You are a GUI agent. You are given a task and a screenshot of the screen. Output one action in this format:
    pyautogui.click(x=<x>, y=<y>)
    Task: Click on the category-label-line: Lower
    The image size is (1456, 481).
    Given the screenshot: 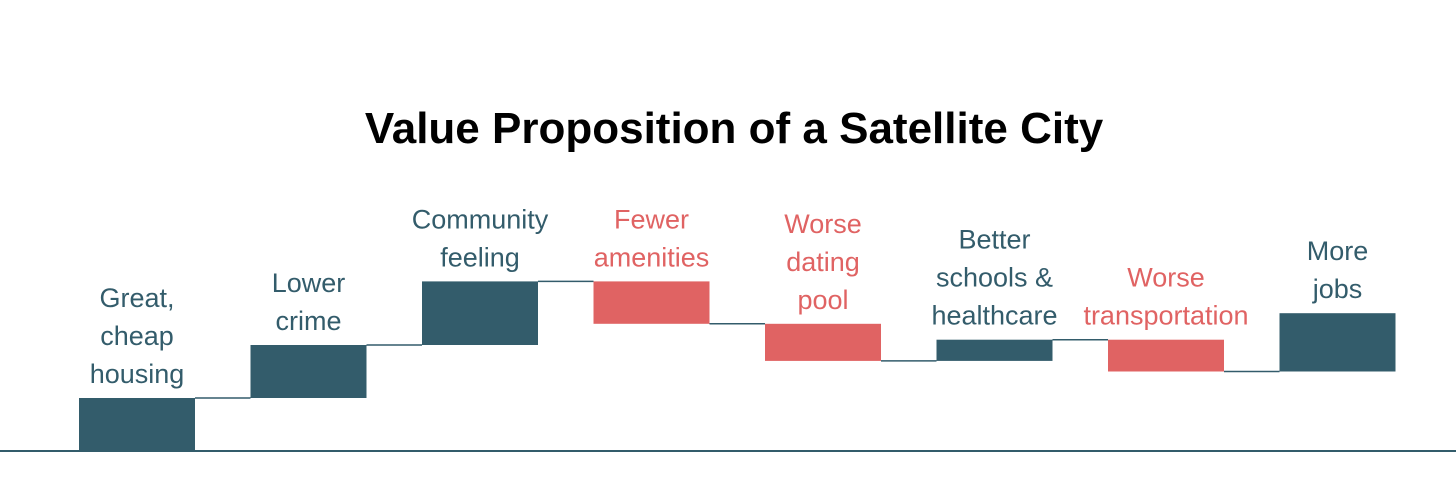 What is the action you would take?
    pyautogui.click(x=309, y=283)
    